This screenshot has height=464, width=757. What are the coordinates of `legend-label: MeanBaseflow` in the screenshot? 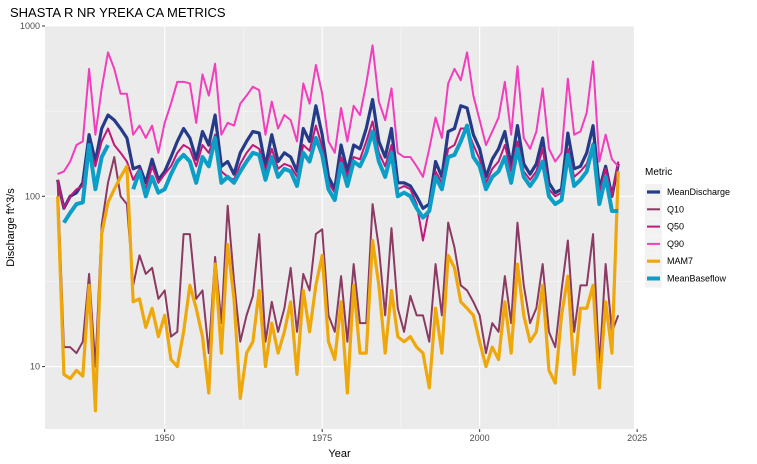 It's located at (697, 279).